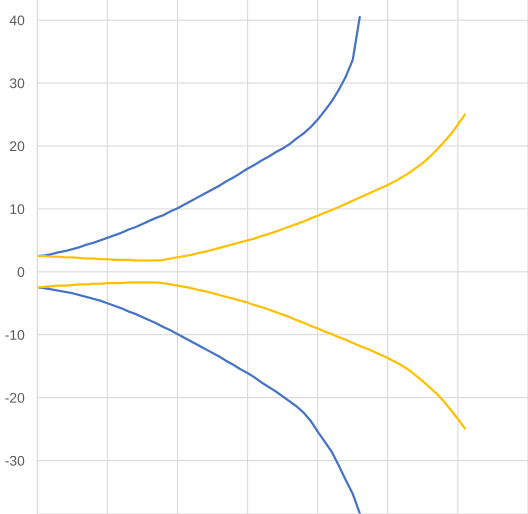 The image size is (528, 514). Describe the element at coordinates (17, 20) in the screenshot. I see `y-tick-label: 40` at that location.